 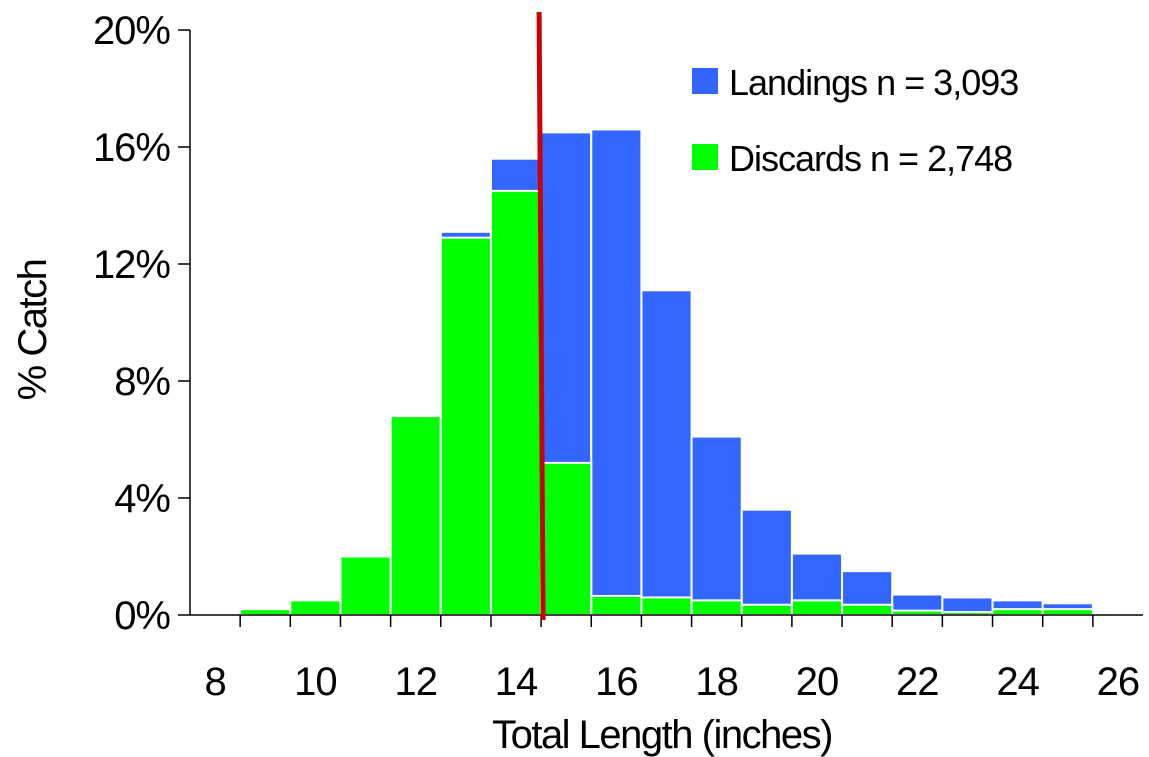 What do you see at coordinates (1017, 682) in the screenshot?
I see `x-tick-label: 24` at bounding box center [1017, 682].